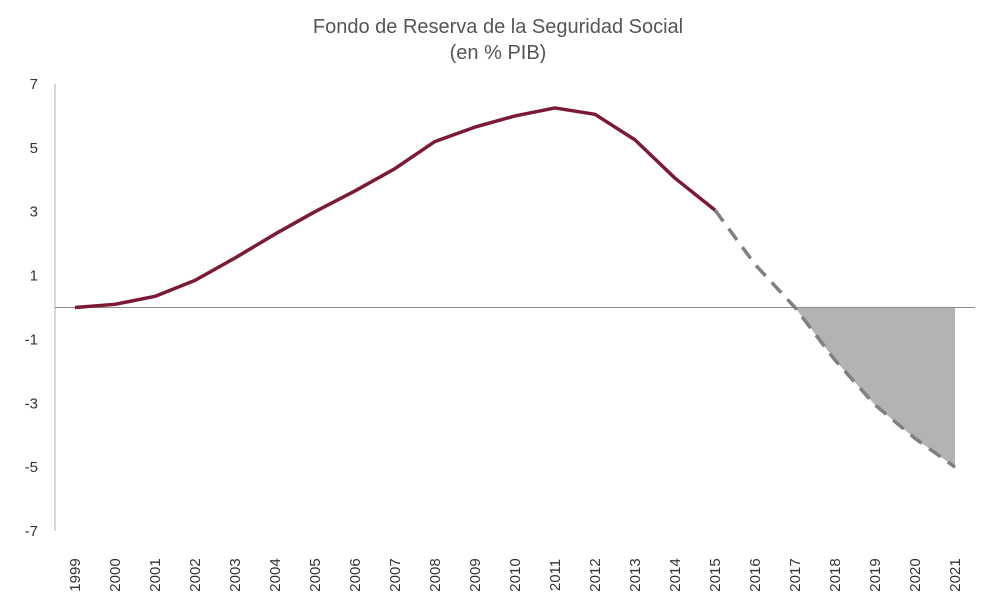  Describe the element at coordinates (195, 574) in the screenshot. I see `x-tick-label: 2002` at that location.